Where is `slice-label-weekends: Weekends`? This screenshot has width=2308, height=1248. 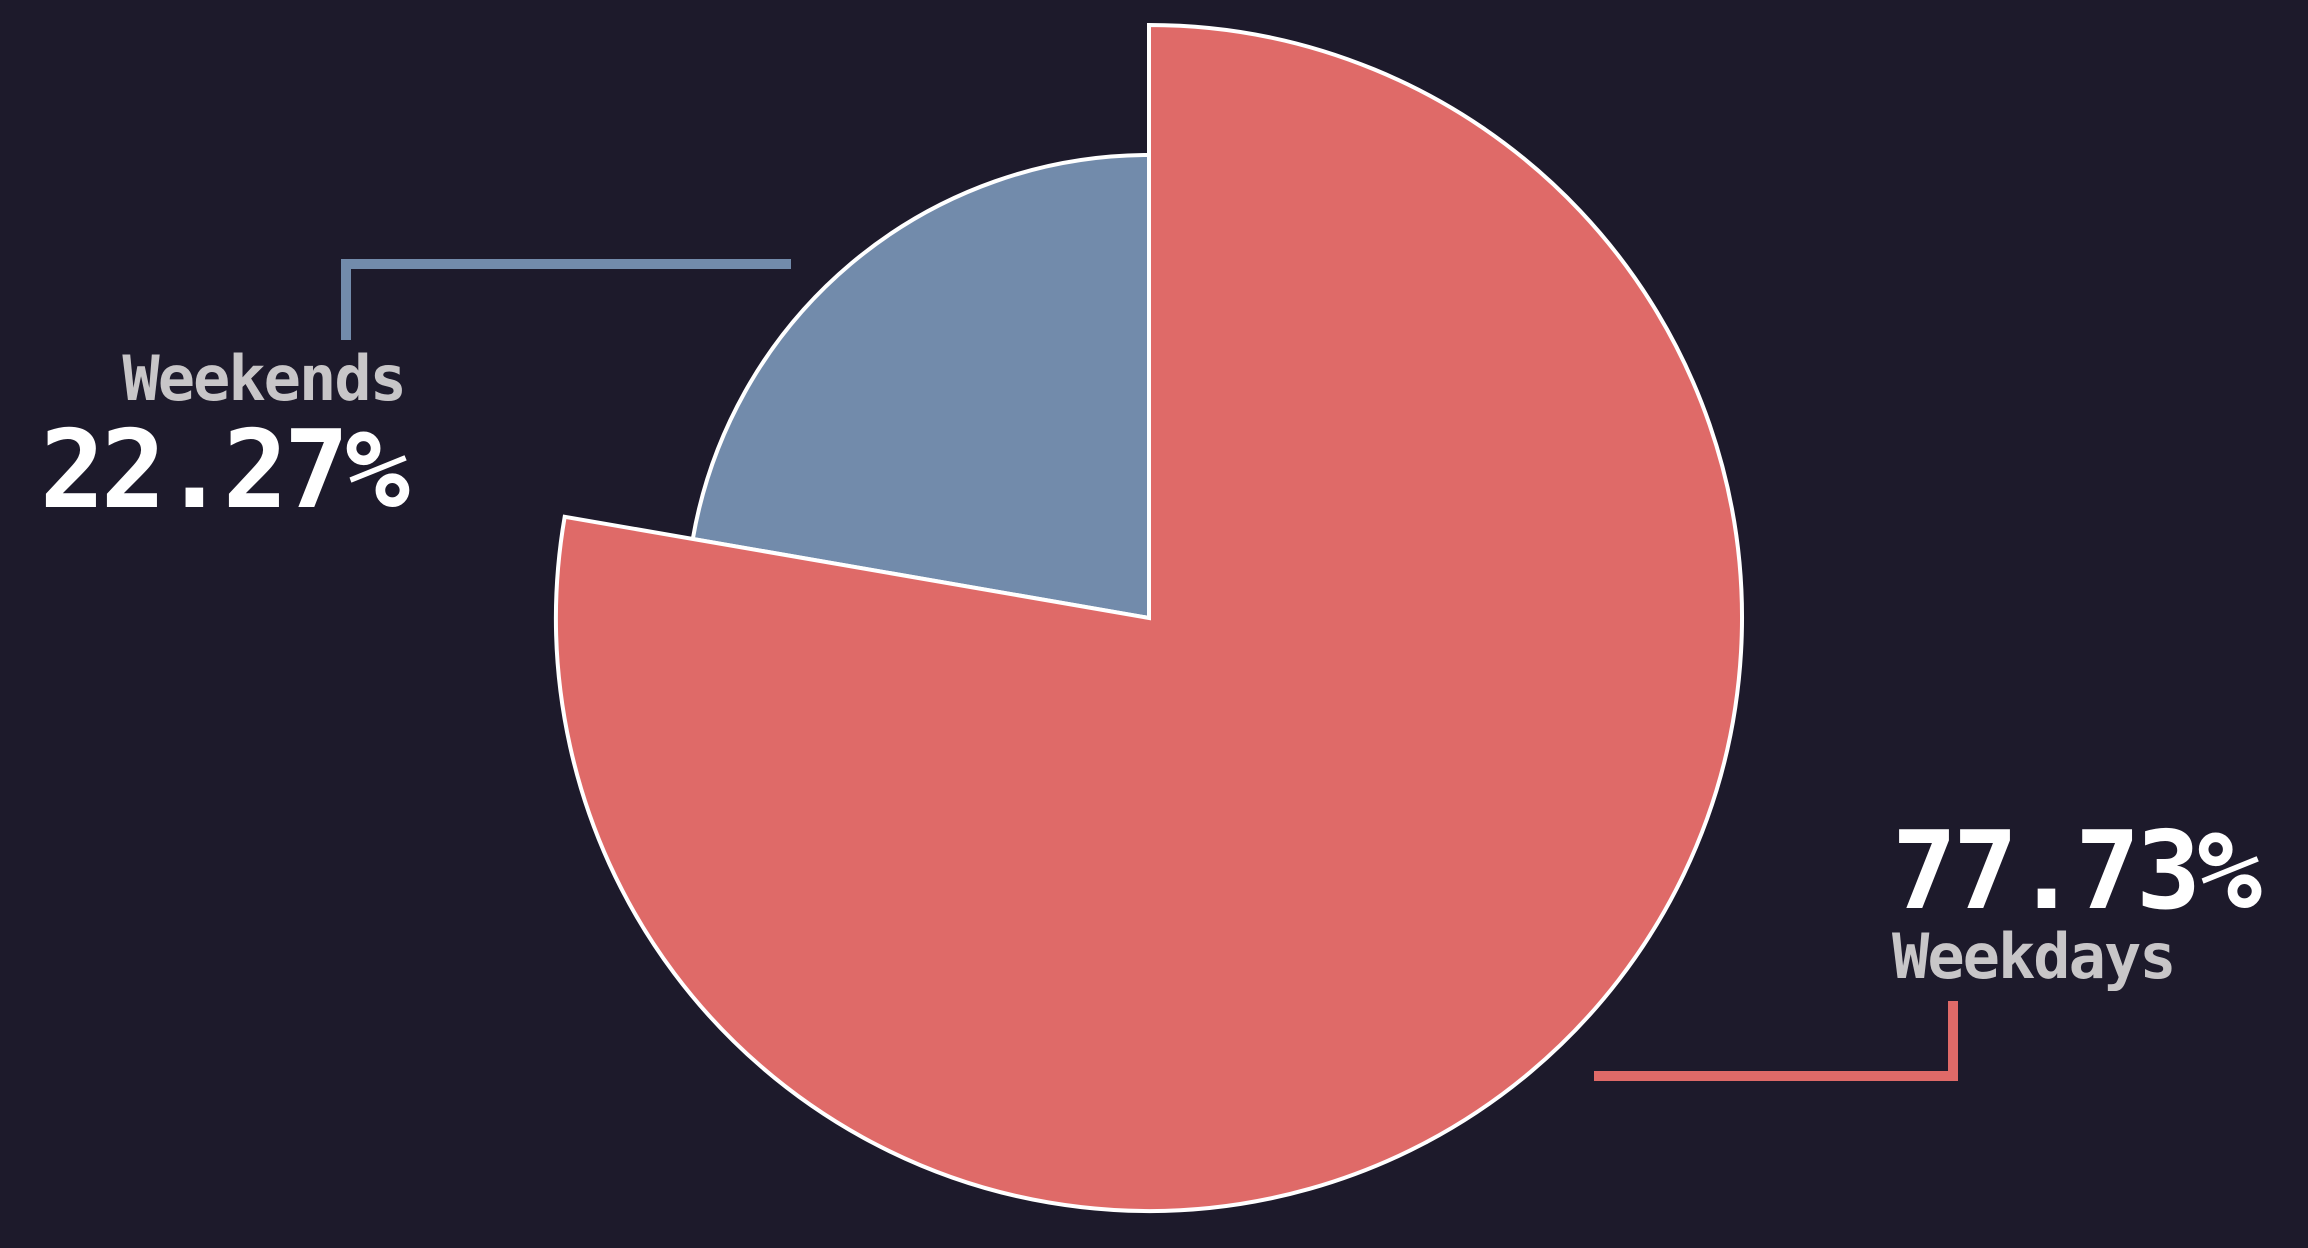 slice-label-weekends: Weekends is located at coordinates (264, 378).